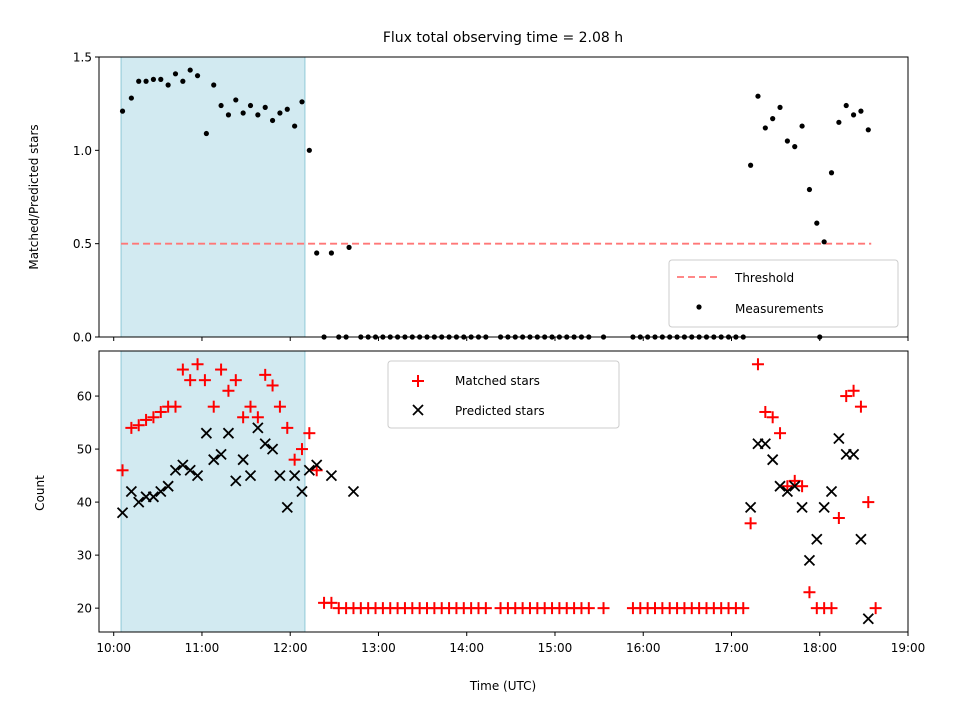 The height and width of the screenshot is (724, 960). I want to click on y-tick-label: 60, so click(84, 397).